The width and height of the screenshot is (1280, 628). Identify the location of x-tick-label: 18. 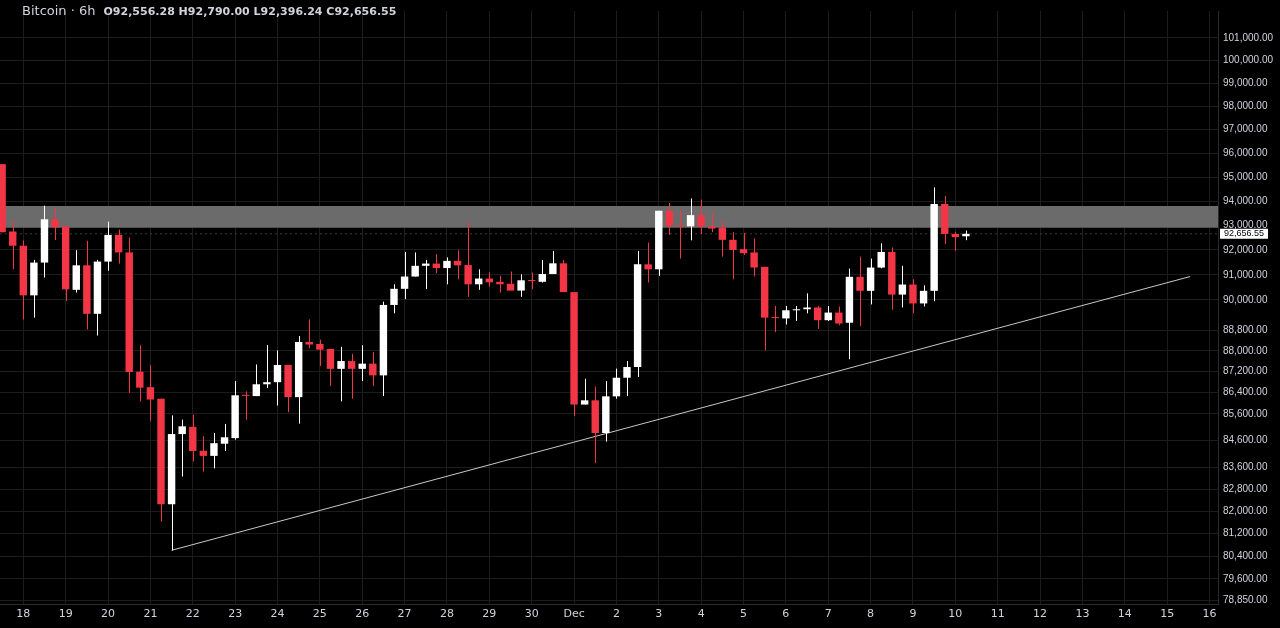
(23, 614).